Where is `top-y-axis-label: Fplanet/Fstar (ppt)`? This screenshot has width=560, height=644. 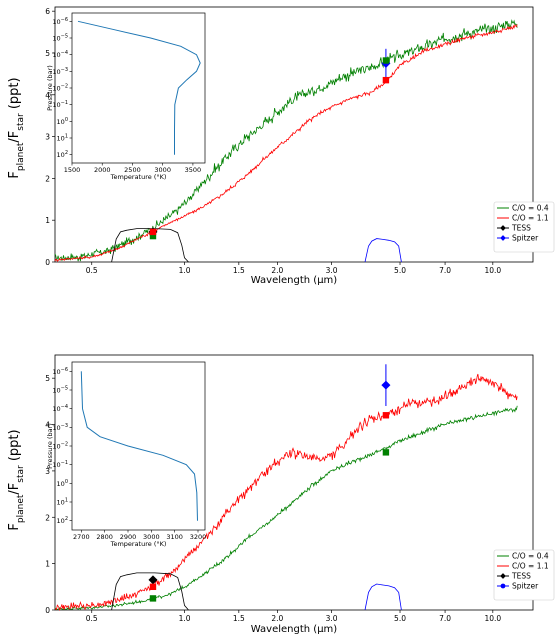
top-y-axis-label: Fplanet/Fstar (ppt) is located at coordinates (16, 127).